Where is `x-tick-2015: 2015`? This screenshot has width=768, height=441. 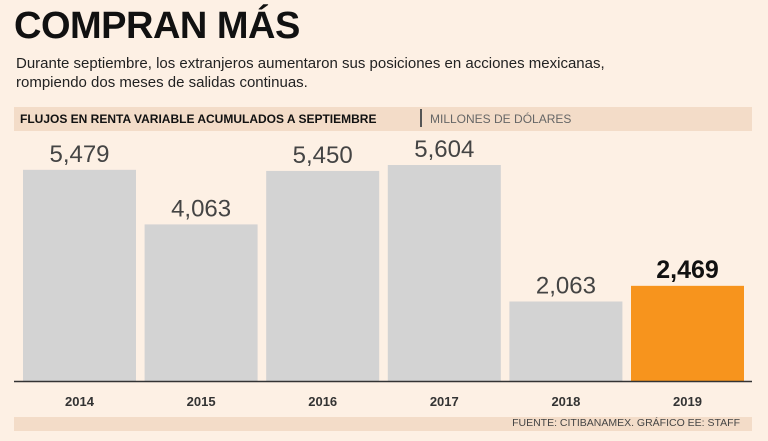
x-tick-2015: 2015 is located at coordinates (201, 401).